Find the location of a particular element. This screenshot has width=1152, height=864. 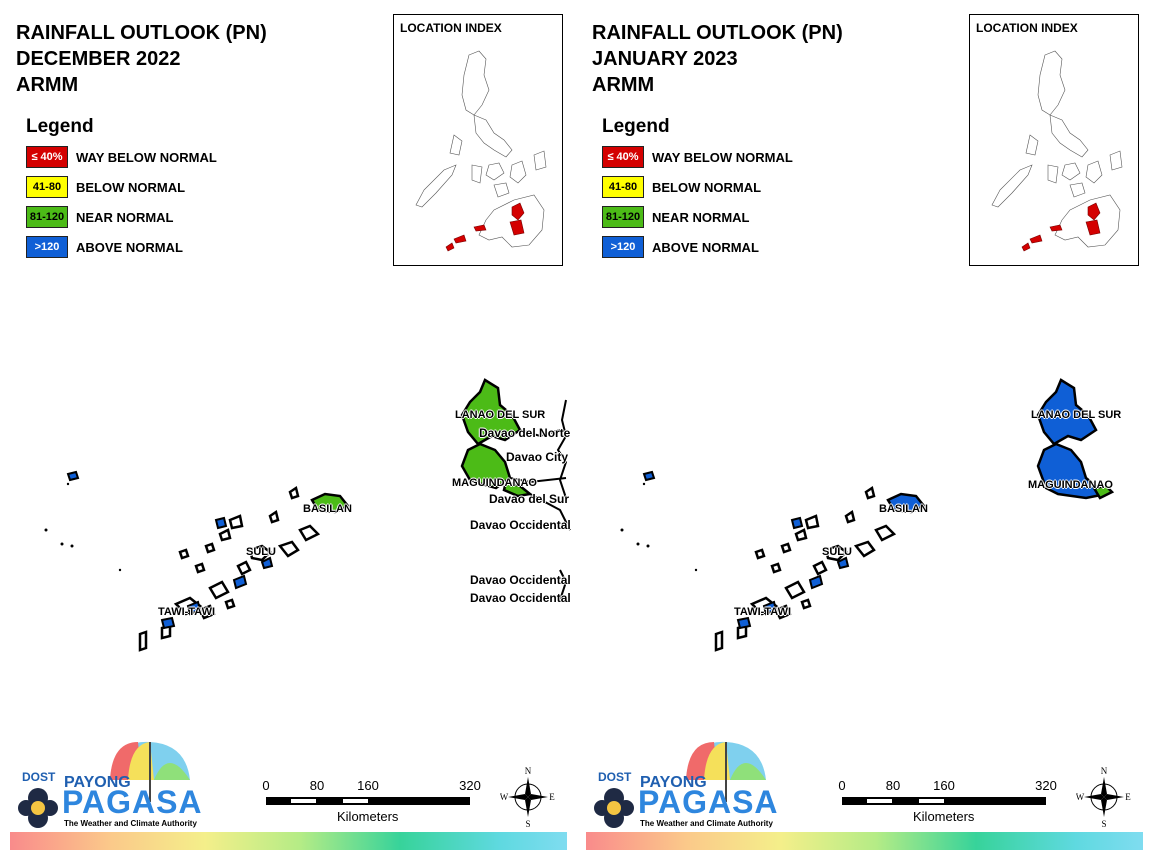

map-title: RAINFALL OUTLOOK (PN) JANUARY 2023 ARMM is located at coordinates (717, 59).